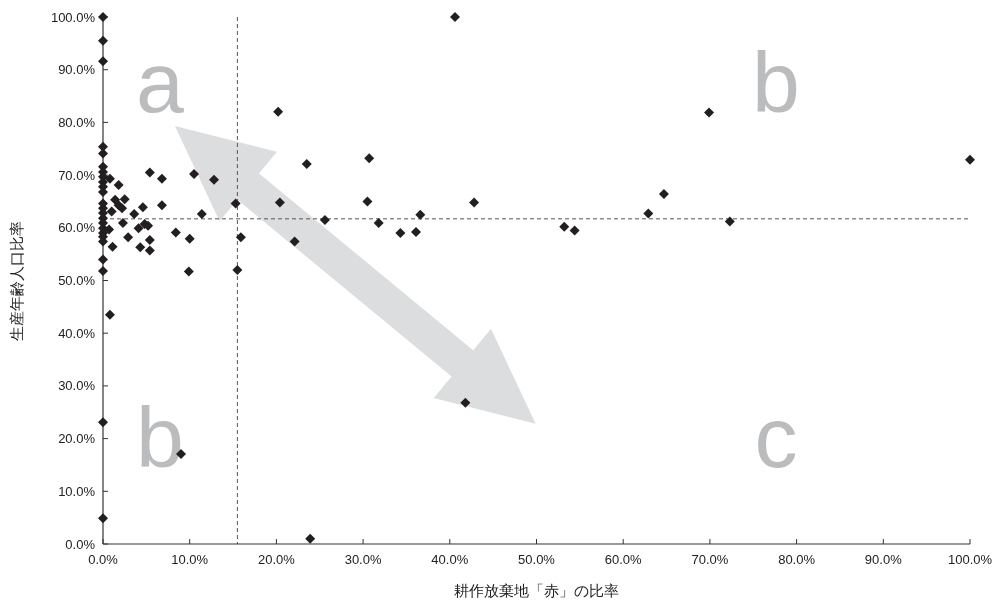  I want to click on y-tick-label: 70.0%, so click(77, 175).